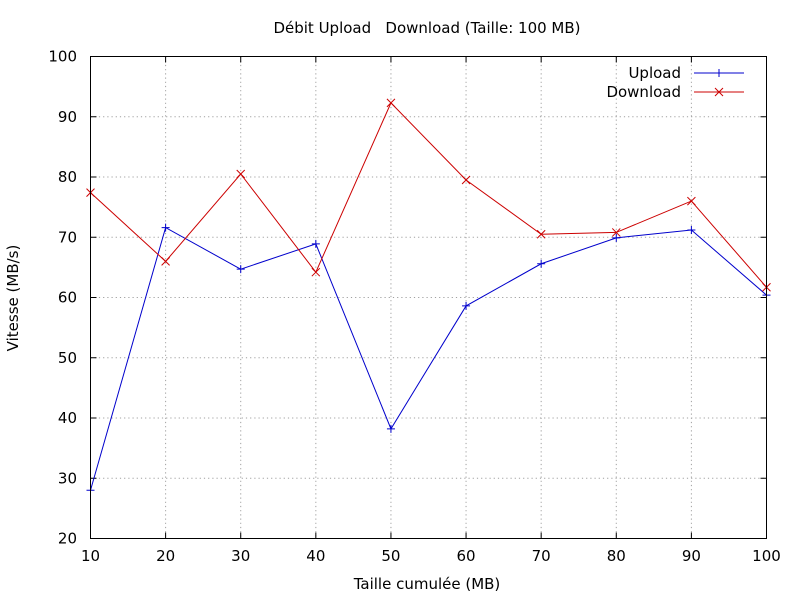 The width and height of the screenshot is (800, 600). What do you see at coordinates (67, 298) in the screenshot?
I see `y-tick-label: 60` at bounding box center [67, 298].